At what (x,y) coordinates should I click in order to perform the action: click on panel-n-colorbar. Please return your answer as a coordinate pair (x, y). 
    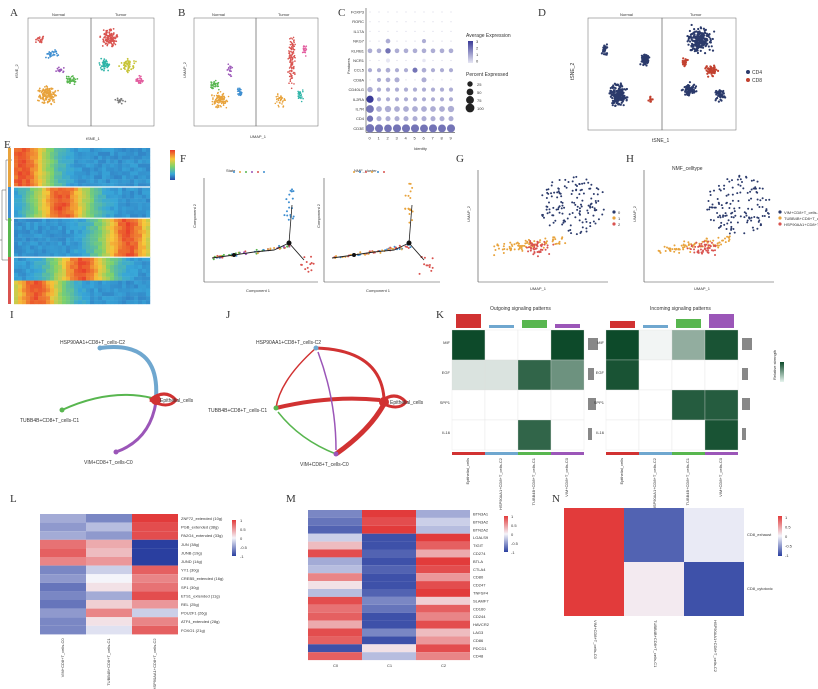
    Looking at the image, I should click on (780, 536).